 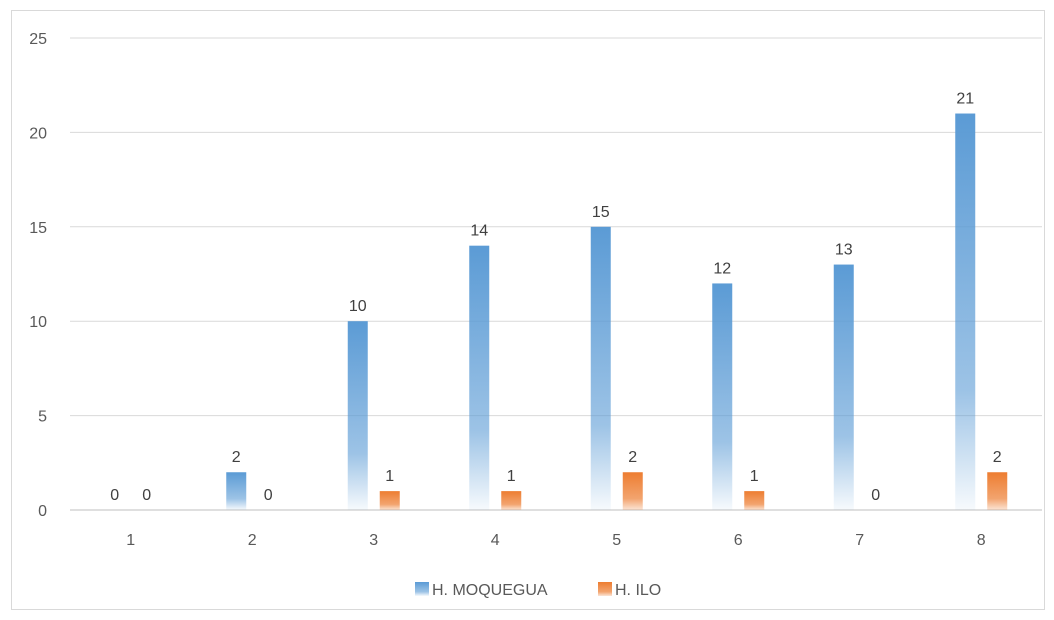 What do you see at coordinates (422, 589) in the screenshot?
I see `legend-swatch-h-moquegua` at bounding box center [422, 589].